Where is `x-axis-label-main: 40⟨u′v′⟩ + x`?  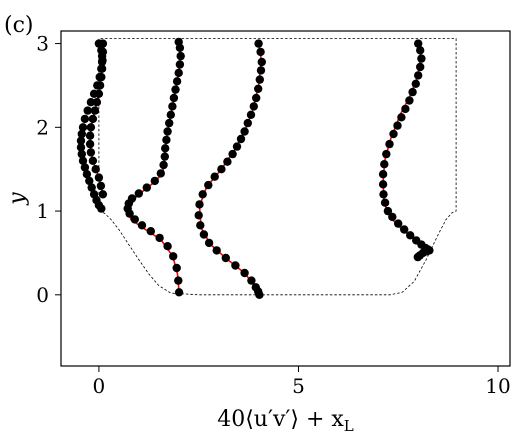 x-axis-label-main: 40⟨u′v′⟩ + x is located at coordinates (280, 419).